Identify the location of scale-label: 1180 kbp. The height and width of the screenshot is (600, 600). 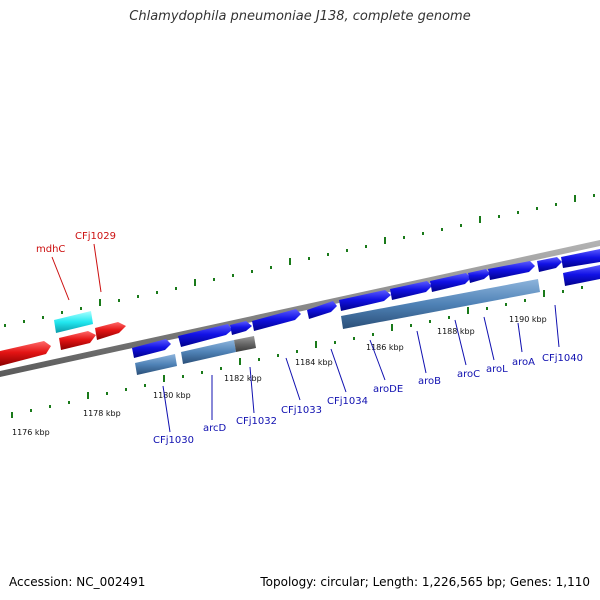
(172, 395).